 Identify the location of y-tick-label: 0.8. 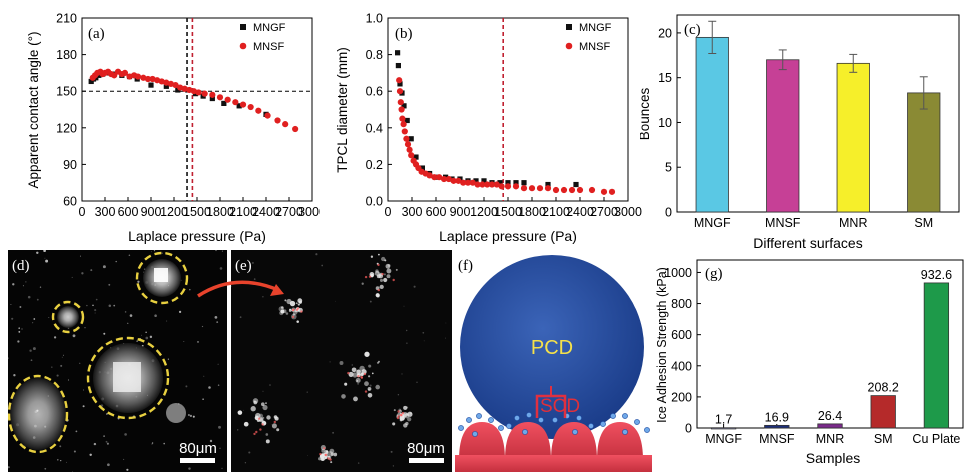
(374, 55).